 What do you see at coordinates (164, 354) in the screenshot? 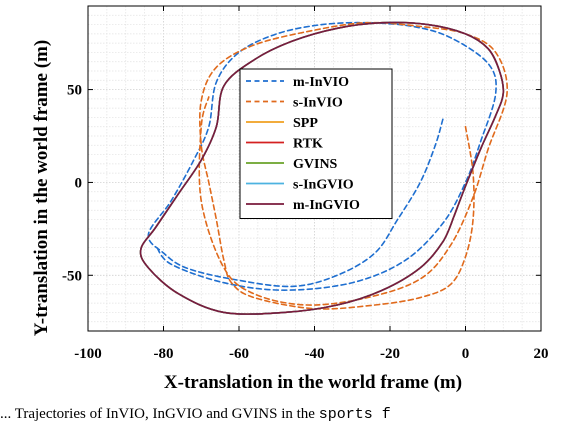
I see `x-tick-label: -80` at bounding box center [164, 354].